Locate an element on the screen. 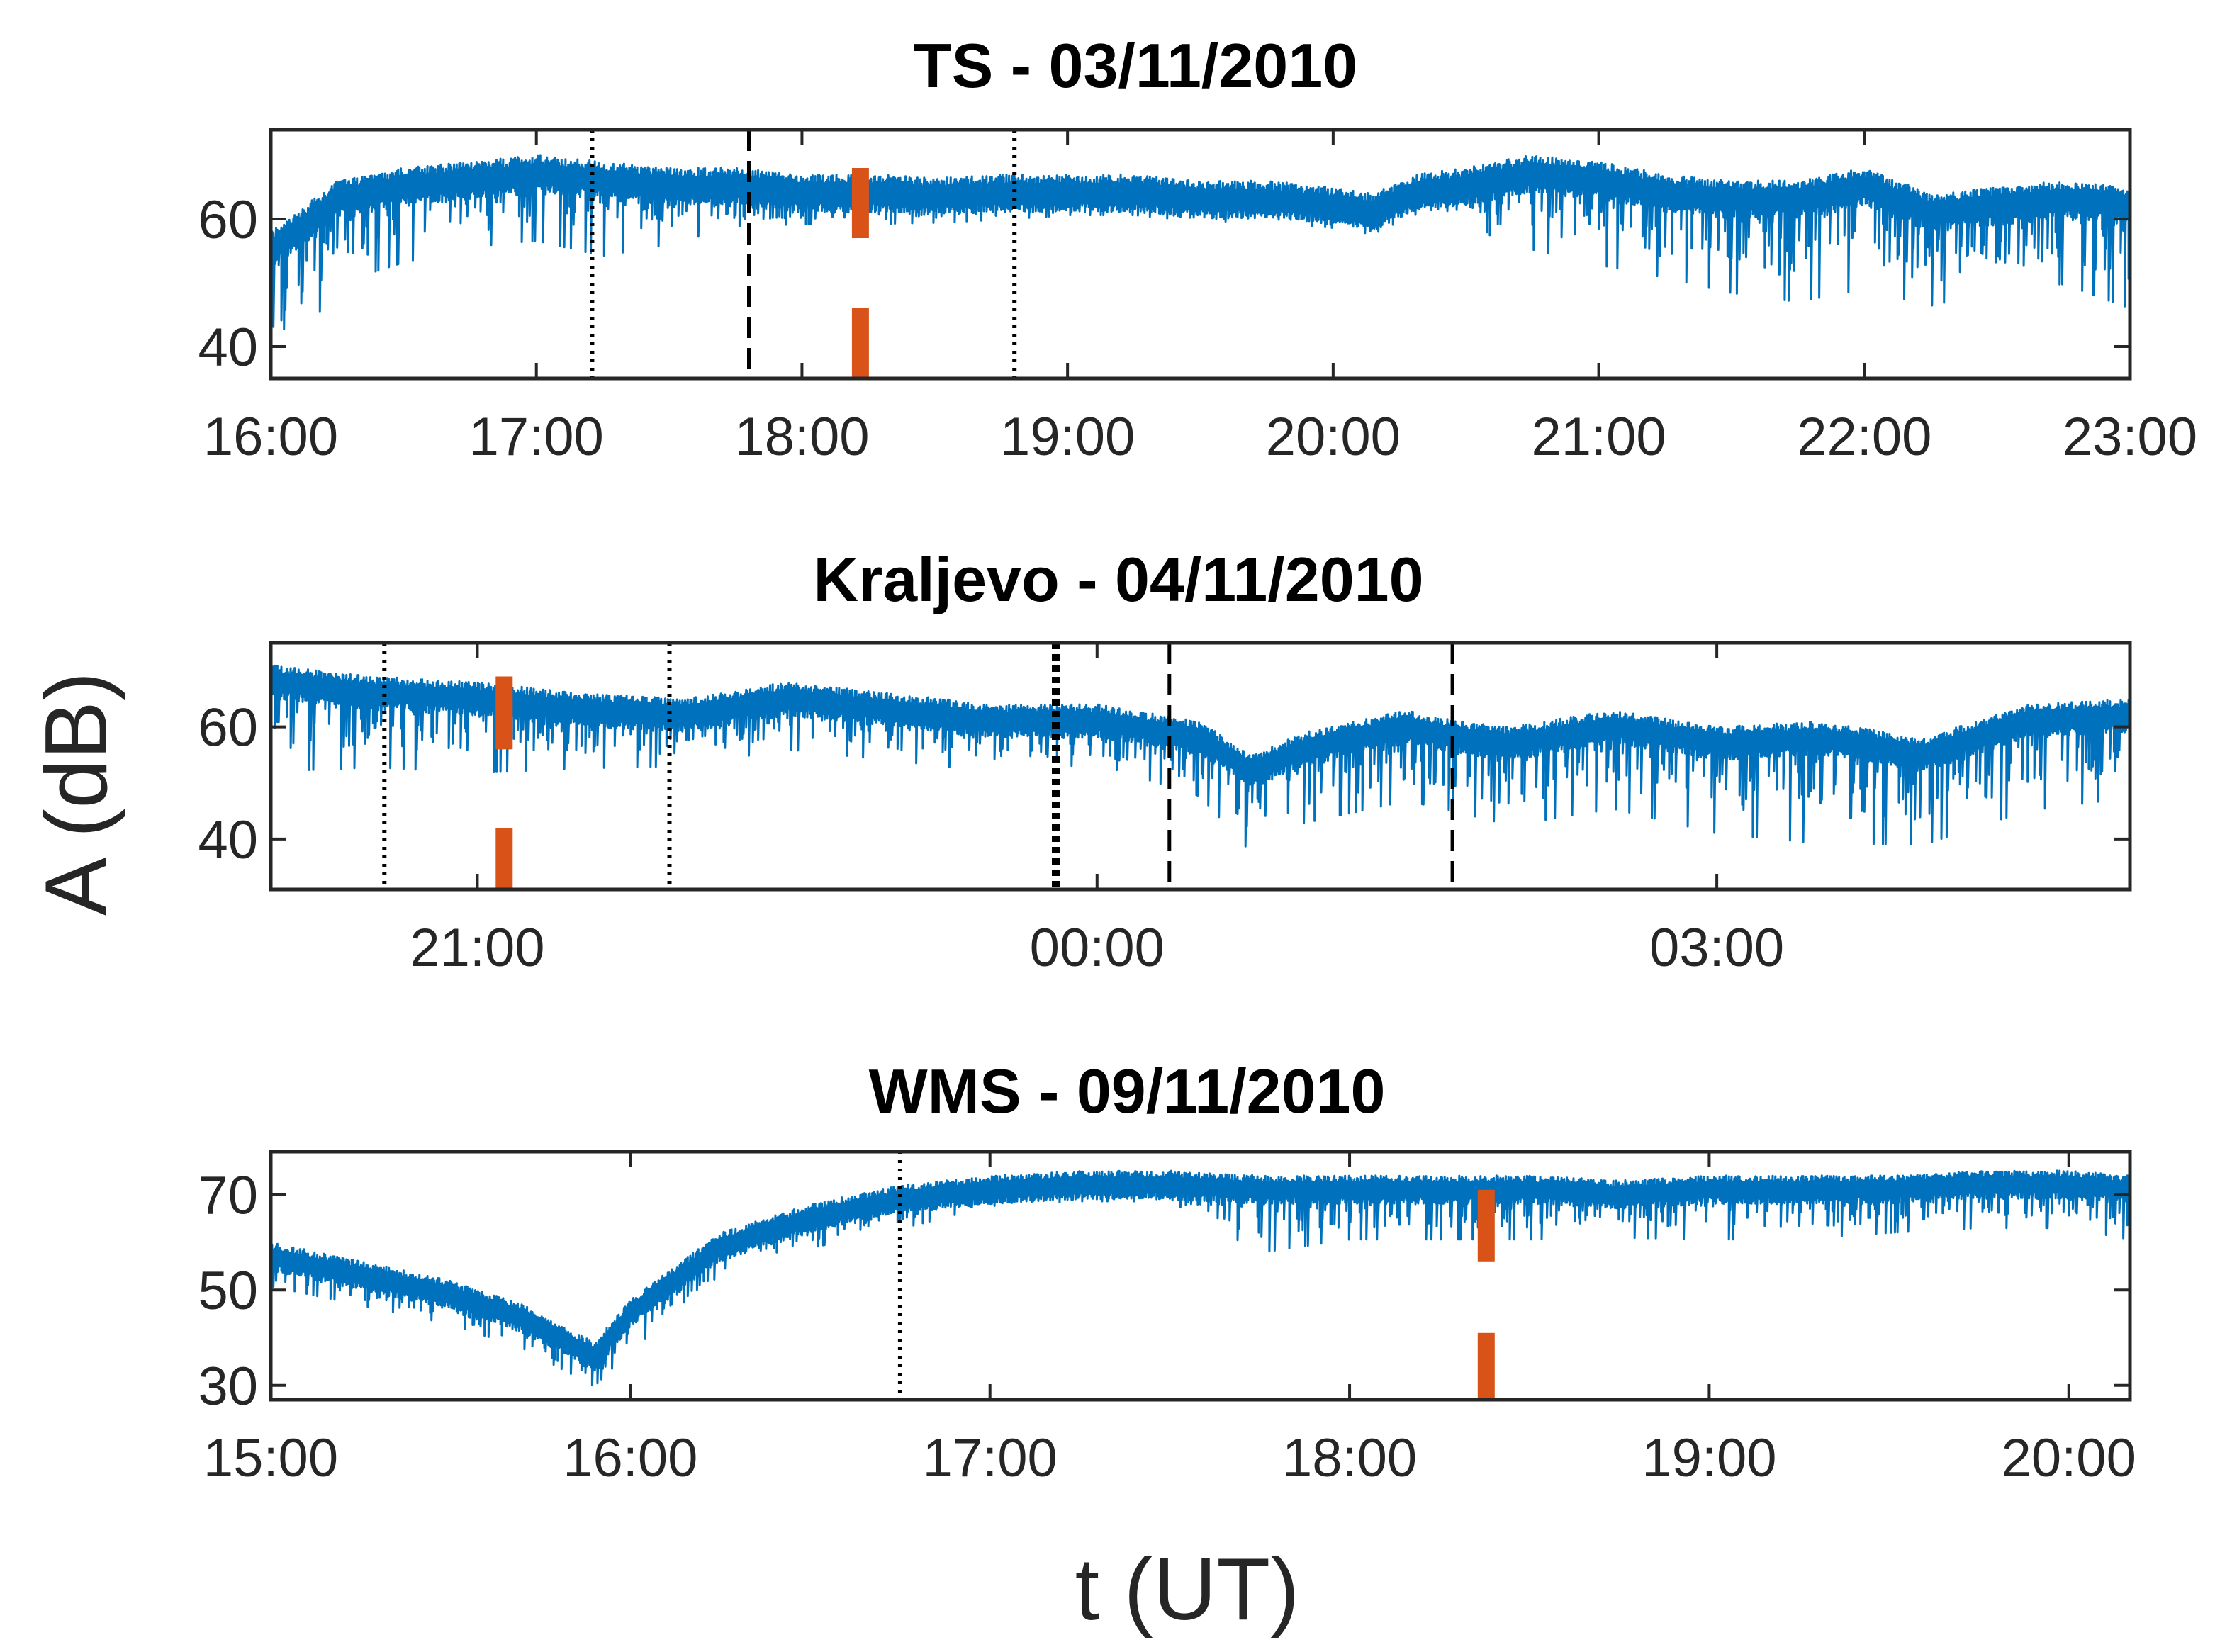  series-line-wms is located at coordinates (1200, 1277).